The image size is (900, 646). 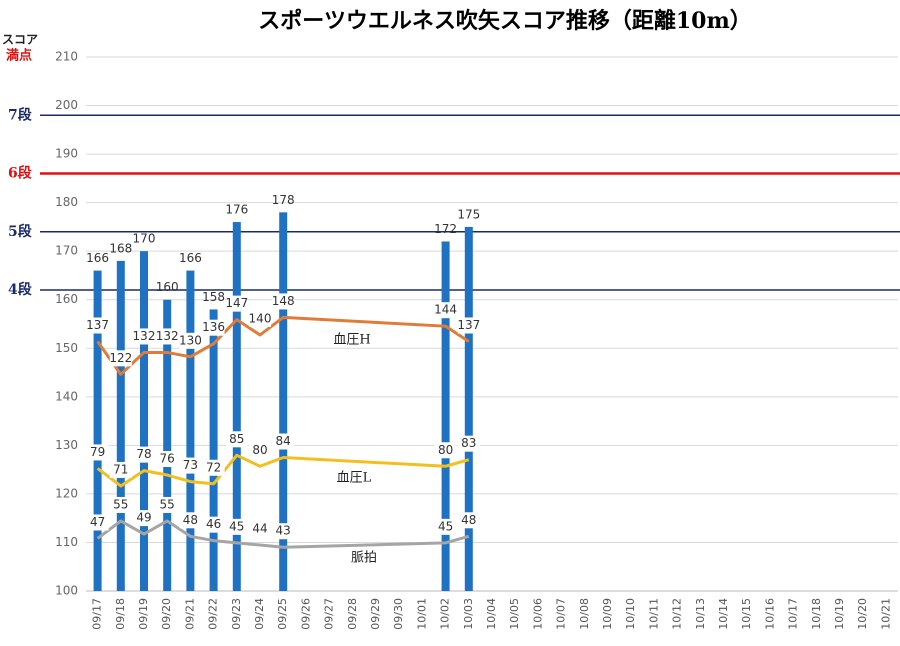 What do you see at coordinates (607, 614) in the screenshot?
I see `x-tick-label: 10/09` at bounding box center [607, 614].